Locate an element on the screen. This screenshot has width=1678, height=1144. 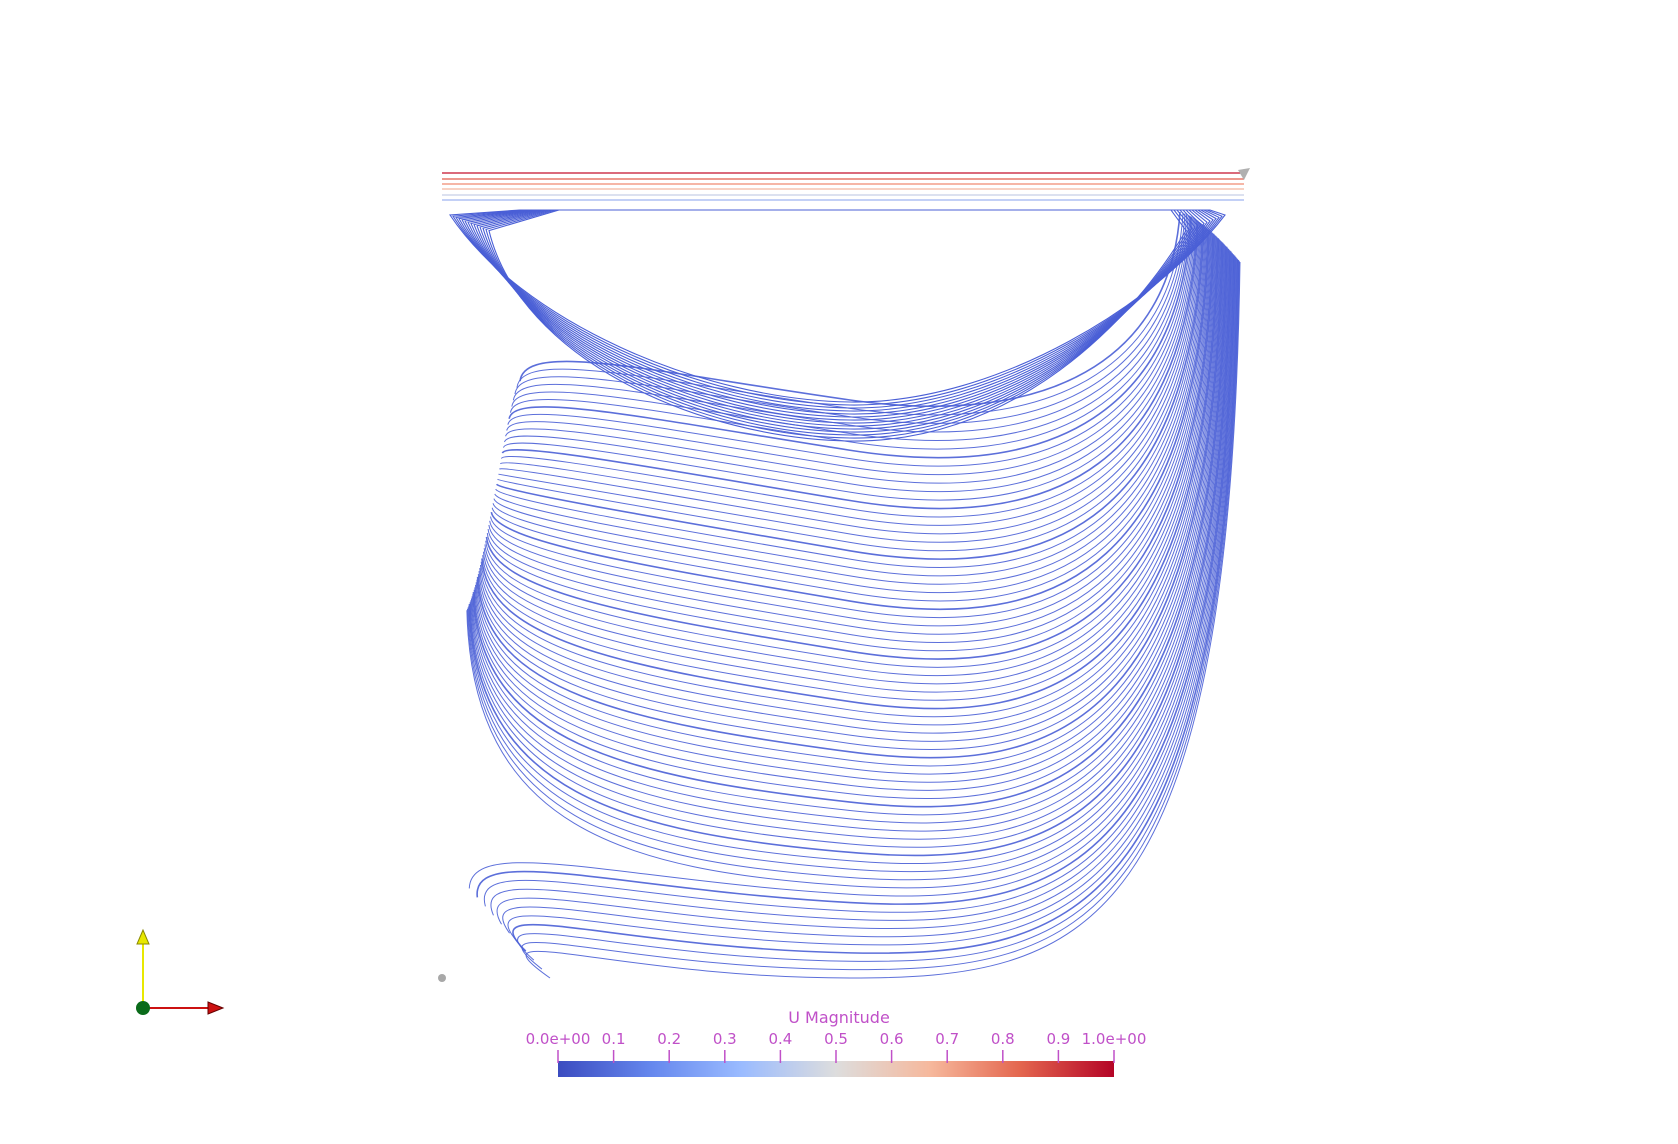
color-bar-title: U Magnitude is located at coordinates (839, 1017).